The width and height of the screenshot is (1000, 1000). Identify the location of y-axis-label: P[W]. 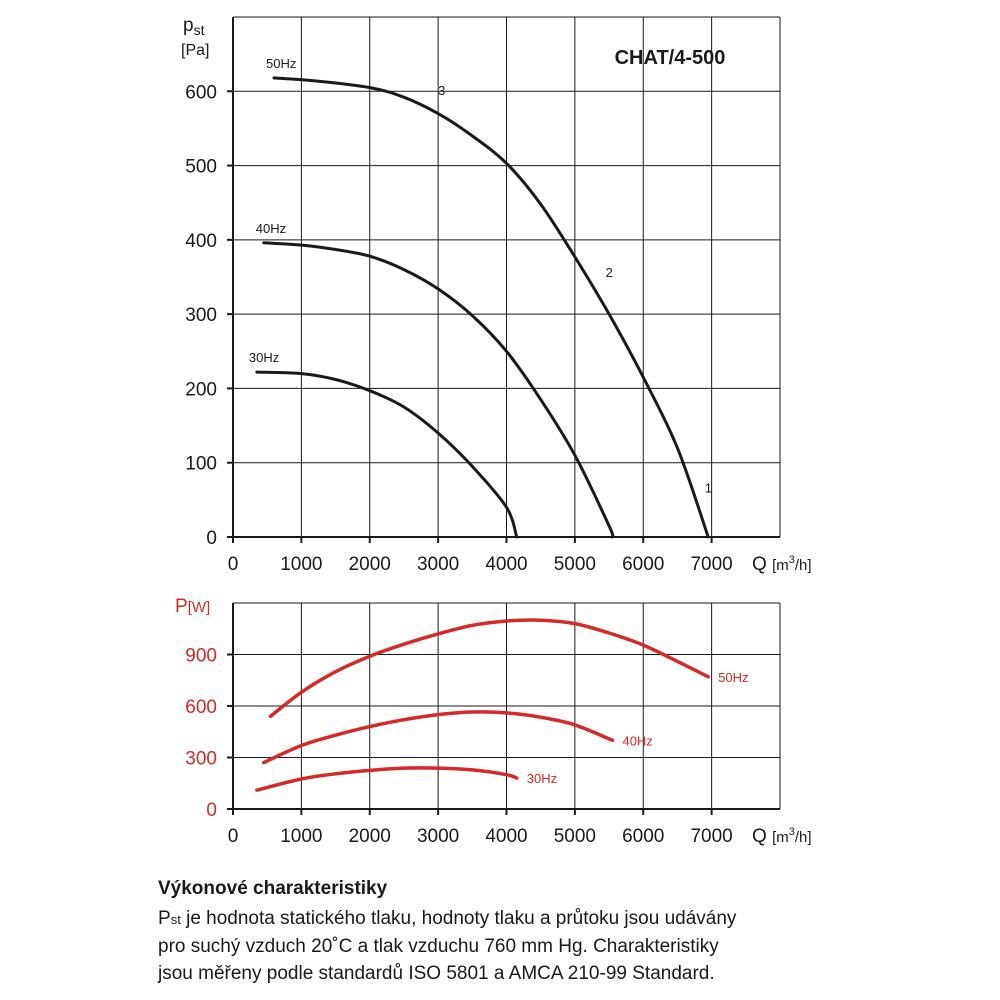
(192, 606).